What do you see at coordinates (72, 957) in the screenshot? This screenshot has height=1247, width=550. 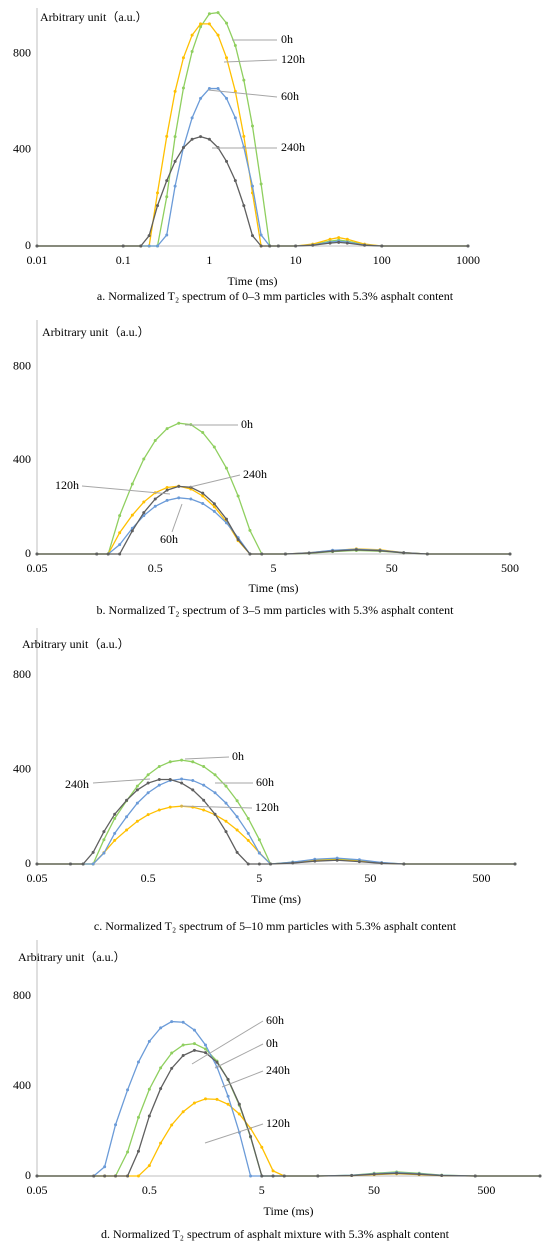 I see `y-axis-label: Arbitrary unit（a.u.）` at bounding box center [72, 957].